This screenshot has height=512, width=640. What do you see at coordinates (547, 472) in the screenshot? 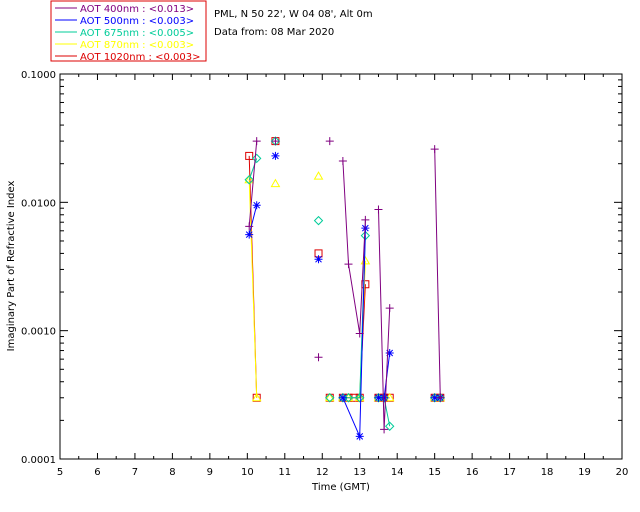
I see `x-tick-label: 18` at bounding box center [547, 472].